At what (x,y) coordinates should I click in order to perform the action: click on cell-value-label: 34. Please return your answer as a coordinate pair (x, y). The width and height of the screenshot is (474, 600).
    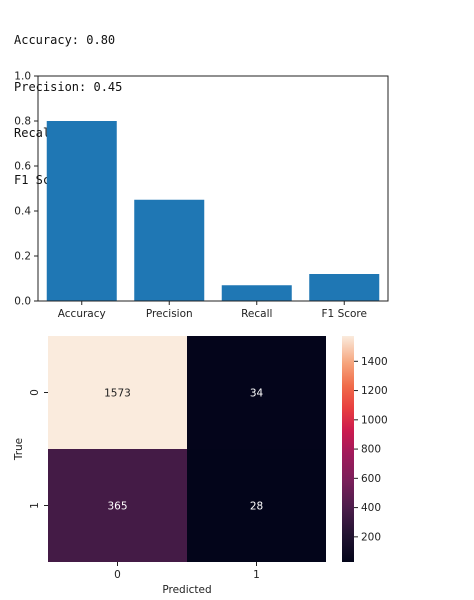
    Looking at the image, I should click on (257, 394).